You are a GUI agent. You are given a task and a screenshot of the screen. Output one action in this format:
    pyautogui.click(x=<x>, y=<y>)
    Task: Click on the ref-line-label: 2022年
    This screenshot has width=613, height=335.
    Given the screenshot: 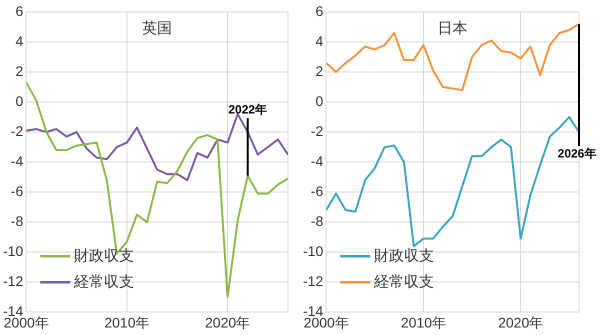 What is the action you would take?
    pyautogui.click(x=248, y=109)
    